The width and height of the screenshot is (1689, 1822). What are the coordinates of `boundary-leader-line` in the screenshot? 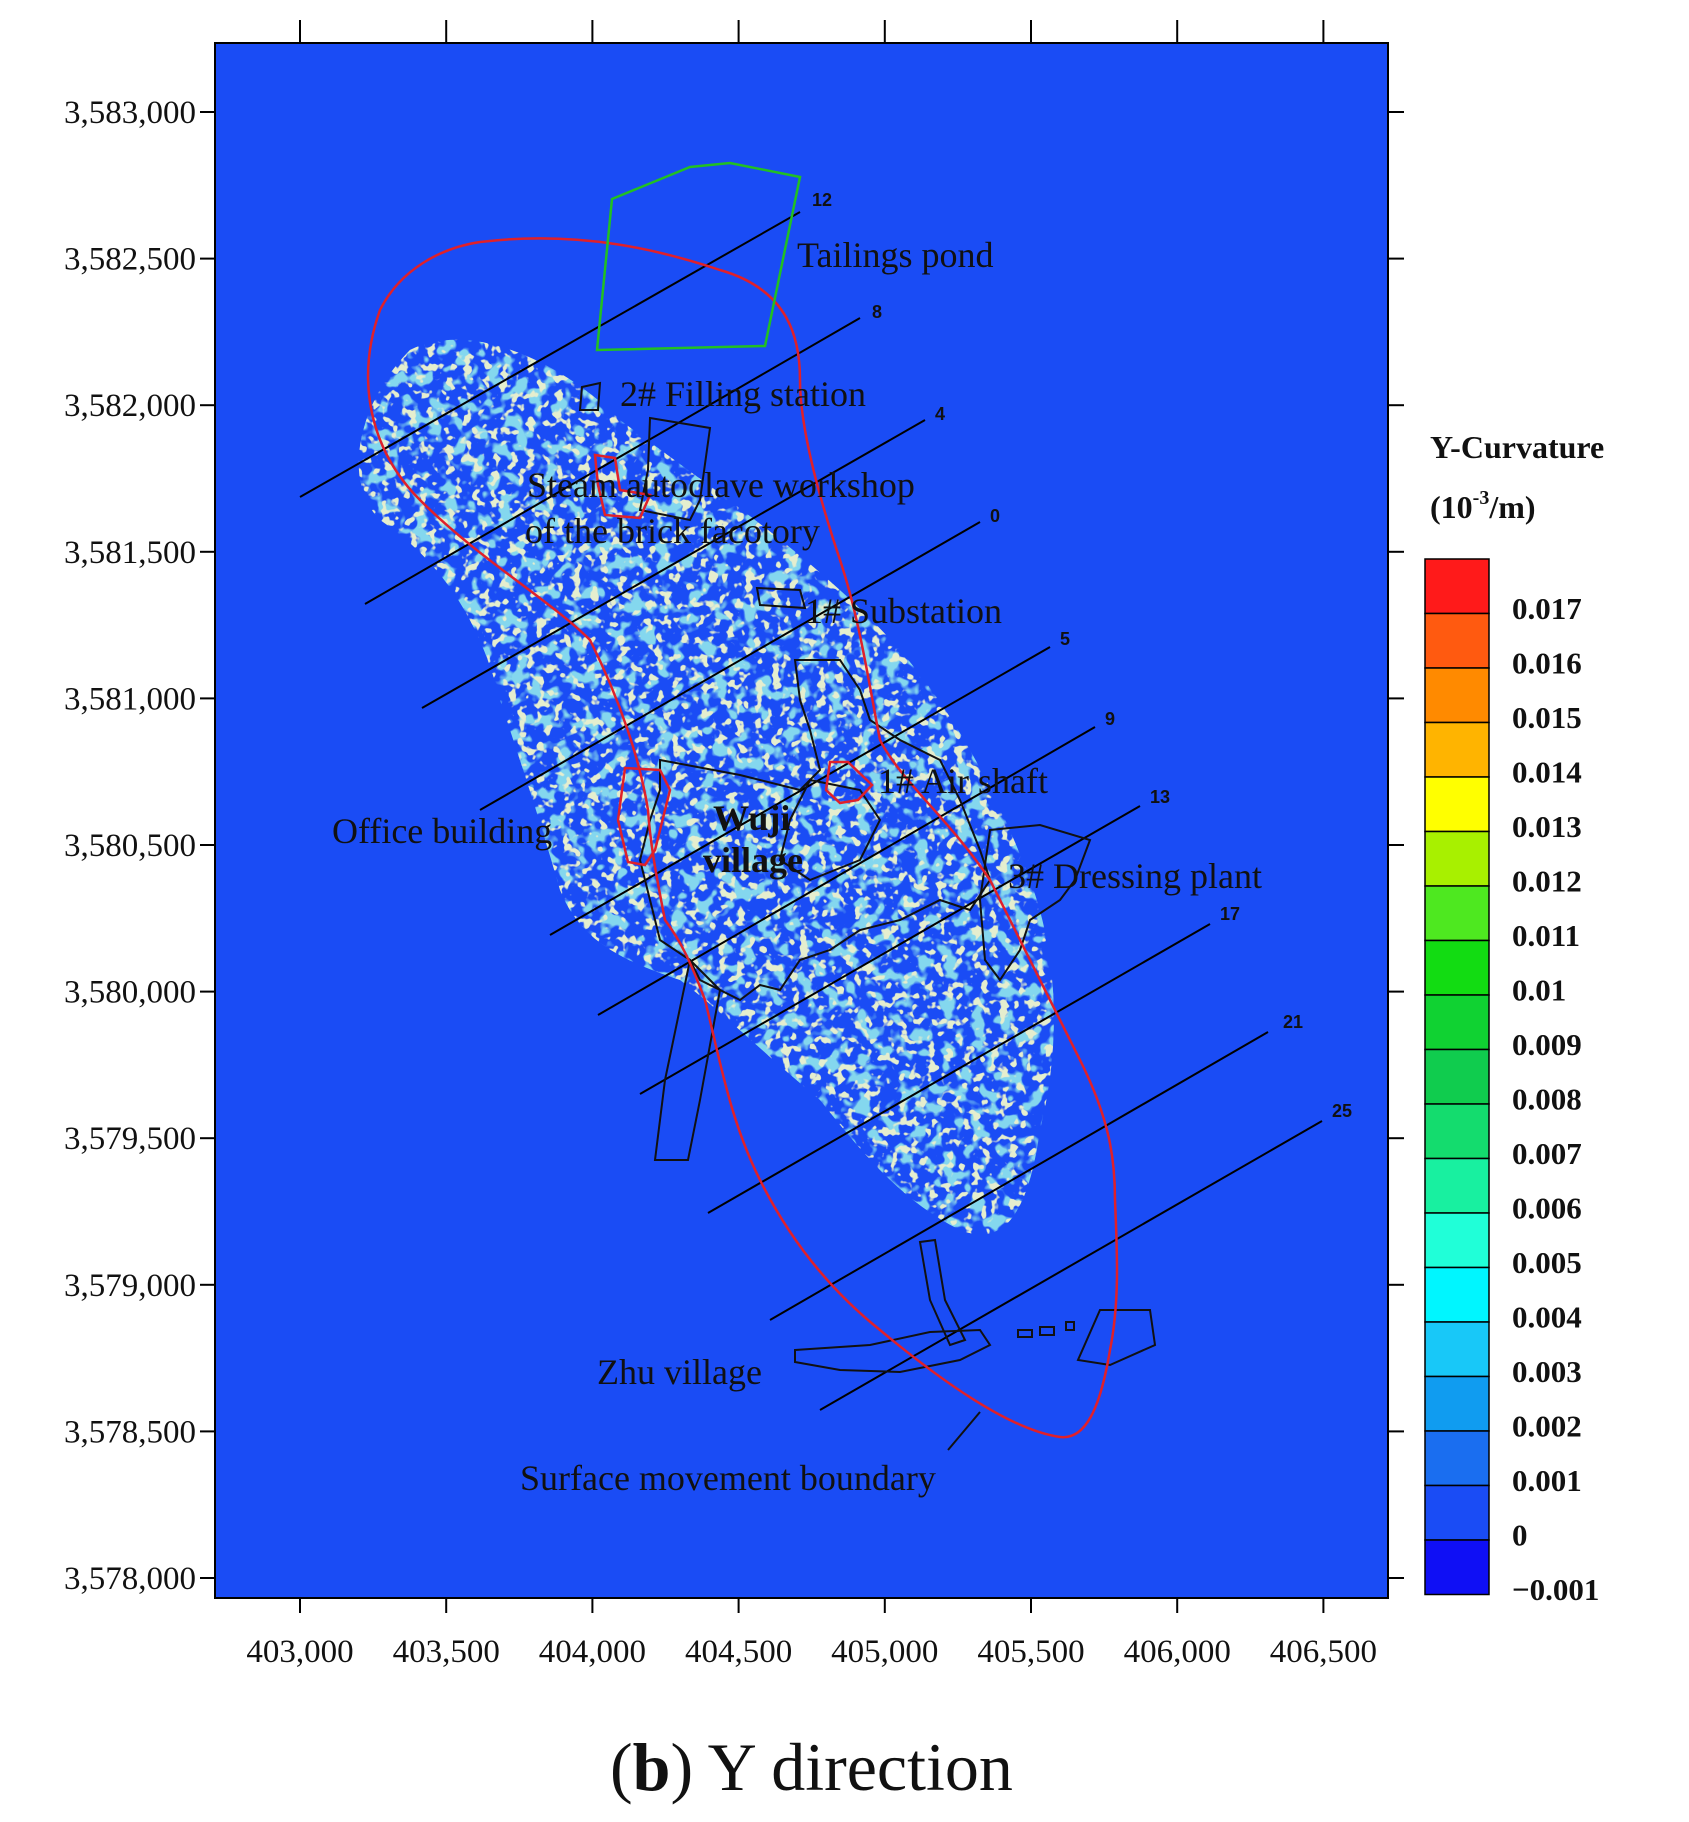 It's located at (964, 1431).